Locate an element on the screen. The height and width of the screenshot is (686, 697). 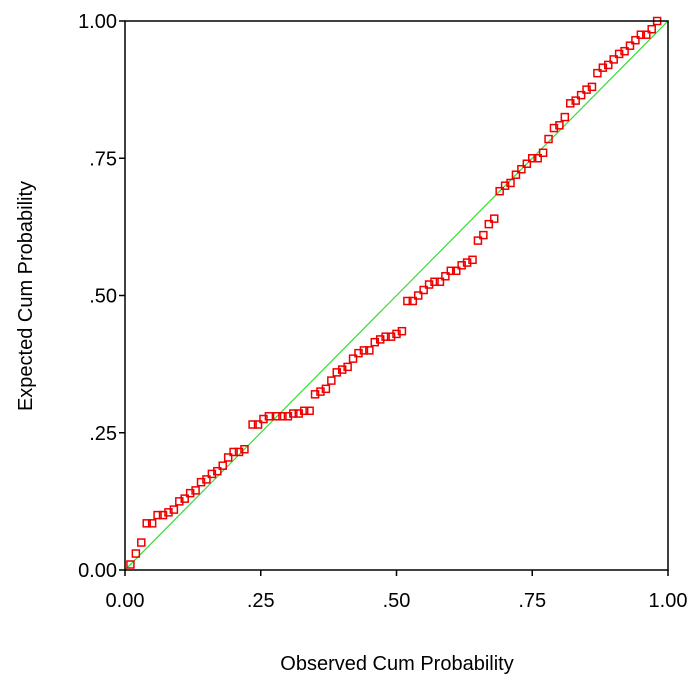
x-tick-label: .75 is located at coordinates (532, 601).